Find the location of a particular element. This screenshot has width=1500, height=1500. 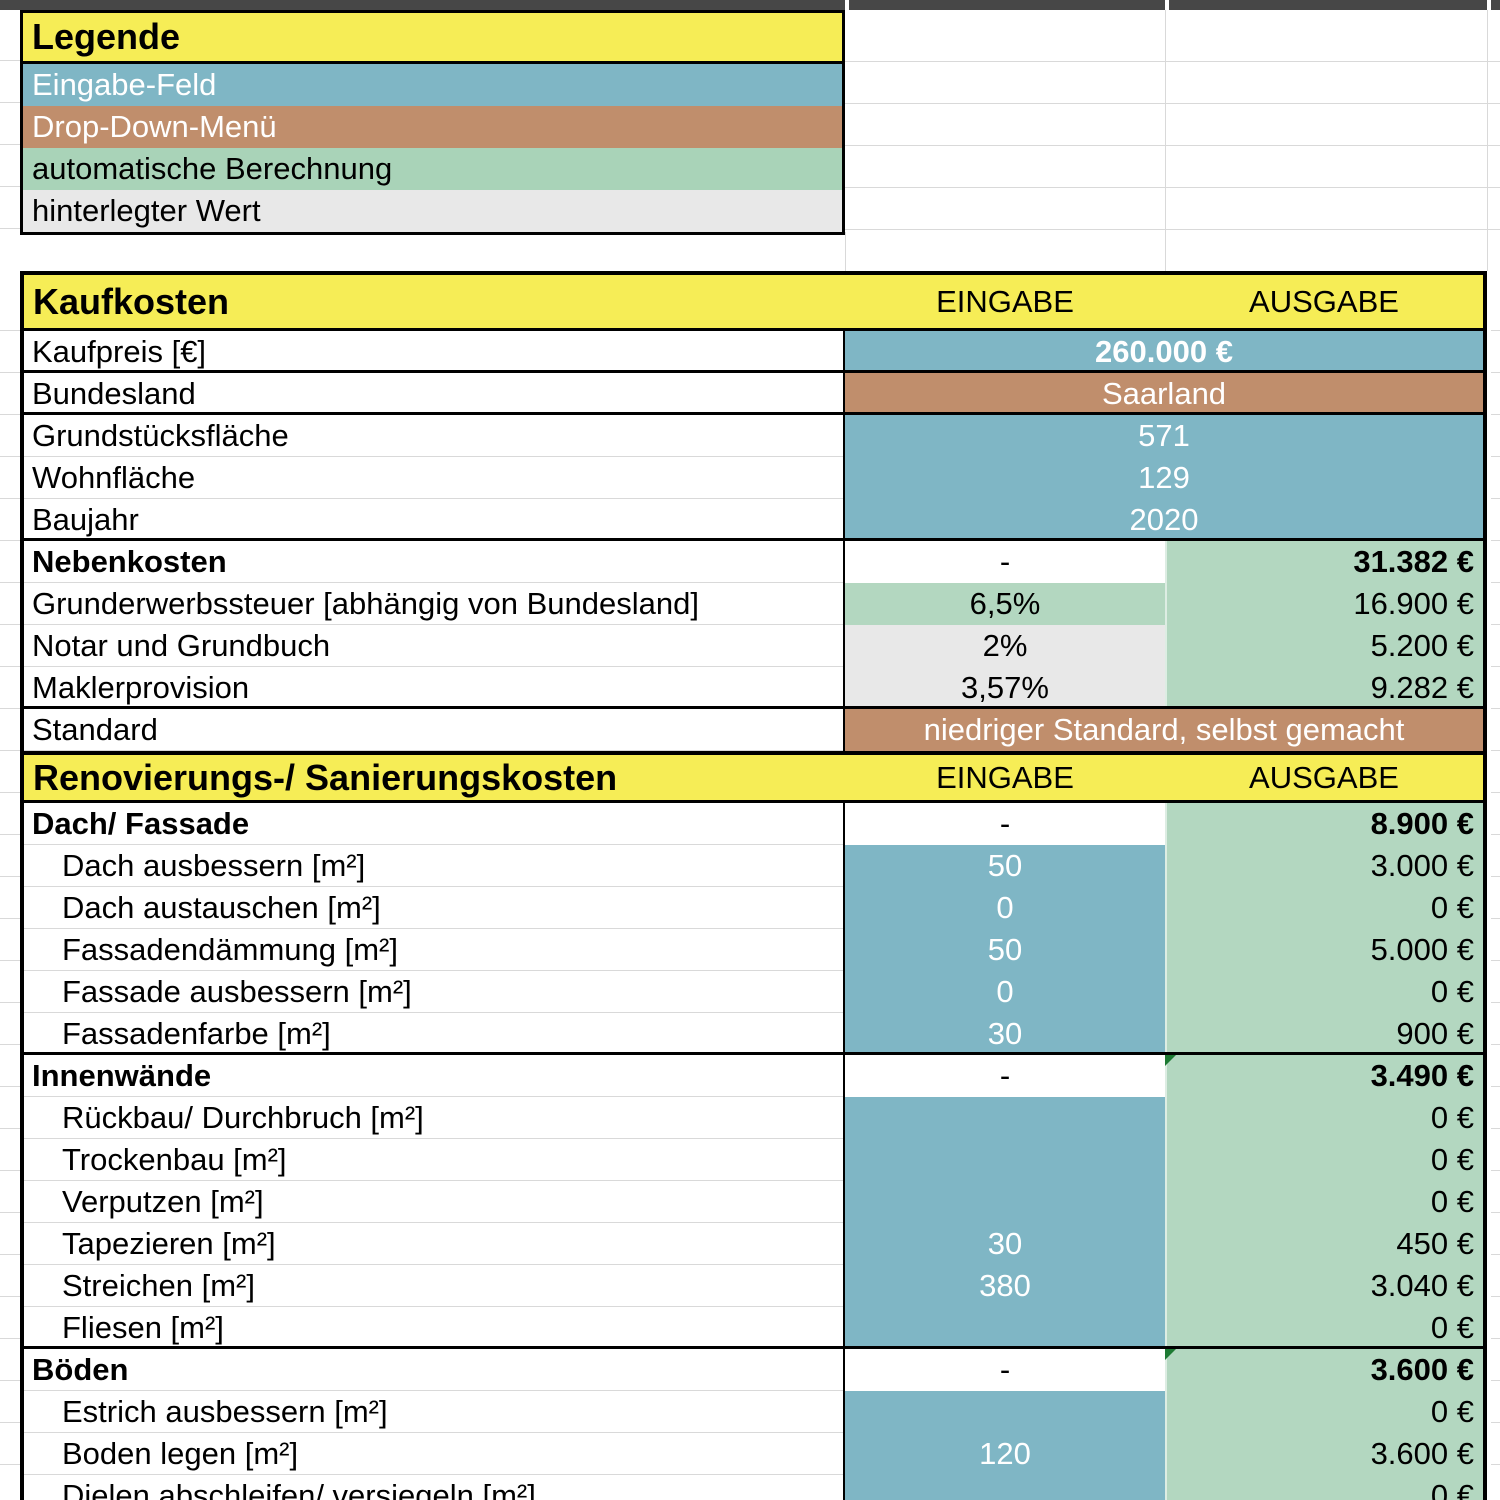

grundstuecksflaeche-input: 571 is located at coordinates (1164, 436).